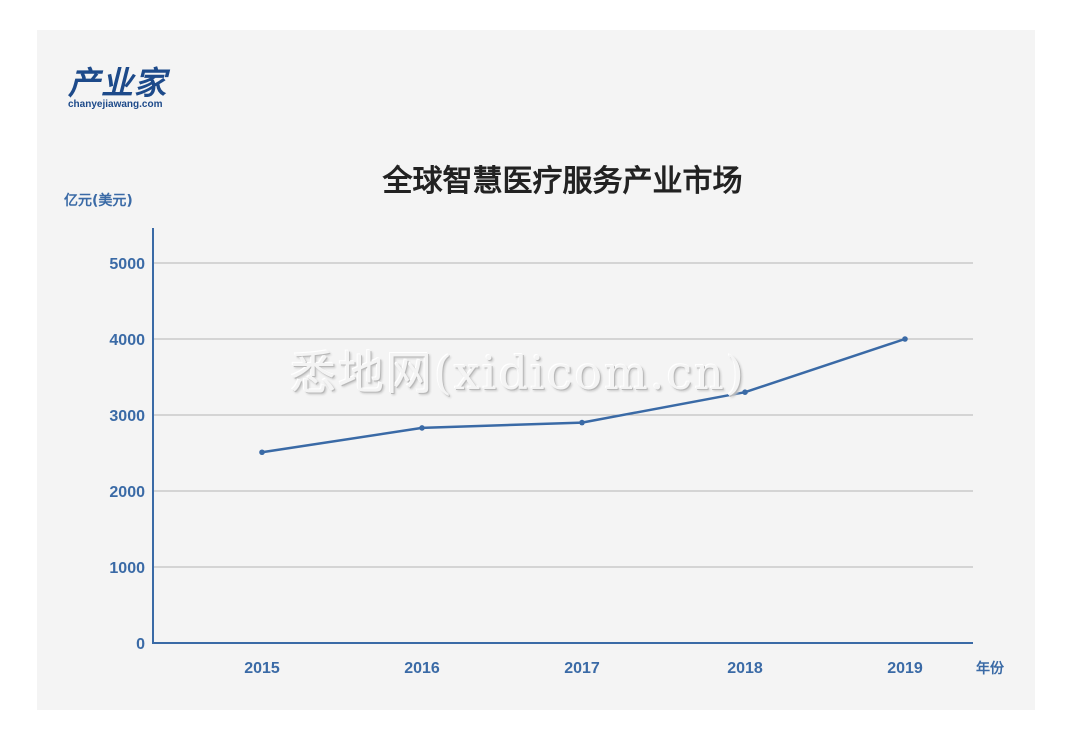 The height and width of the screenshot is (740, 1071). I want to click on chanyejia-logo: 产业家 chanyejiawang.com, so click(117, 88).